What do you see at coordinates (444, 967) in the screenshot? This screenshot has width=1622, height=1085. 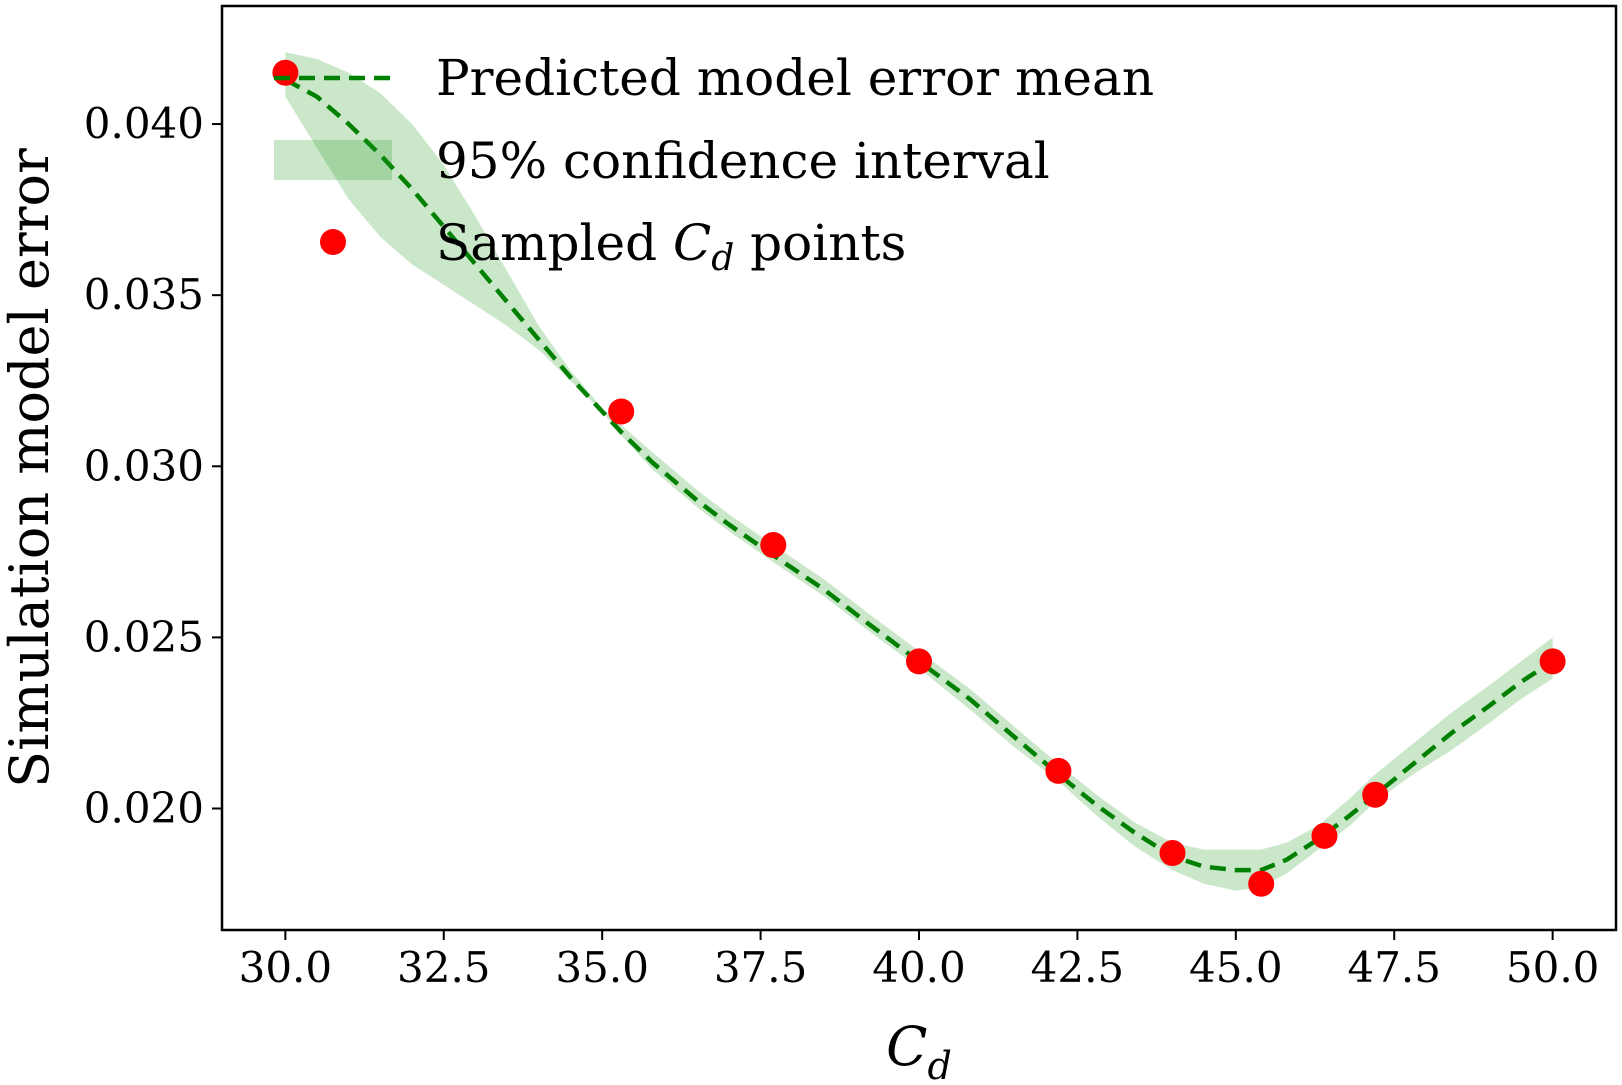 I see `x-tick-label: 32.5` at bounding box center [444, 967].